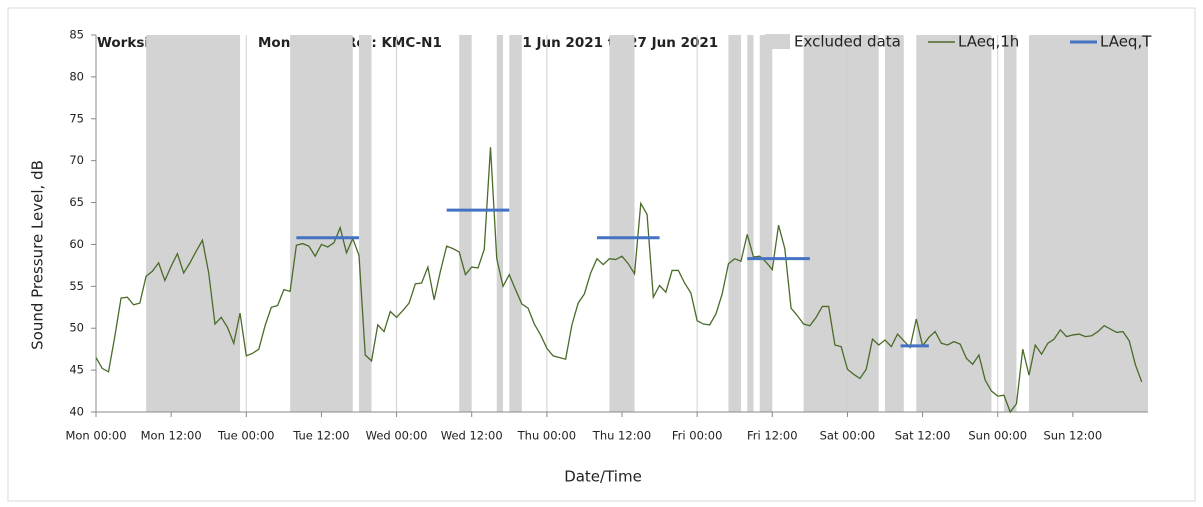  I want to click on y-tick-label: 45, so click(76, 370).